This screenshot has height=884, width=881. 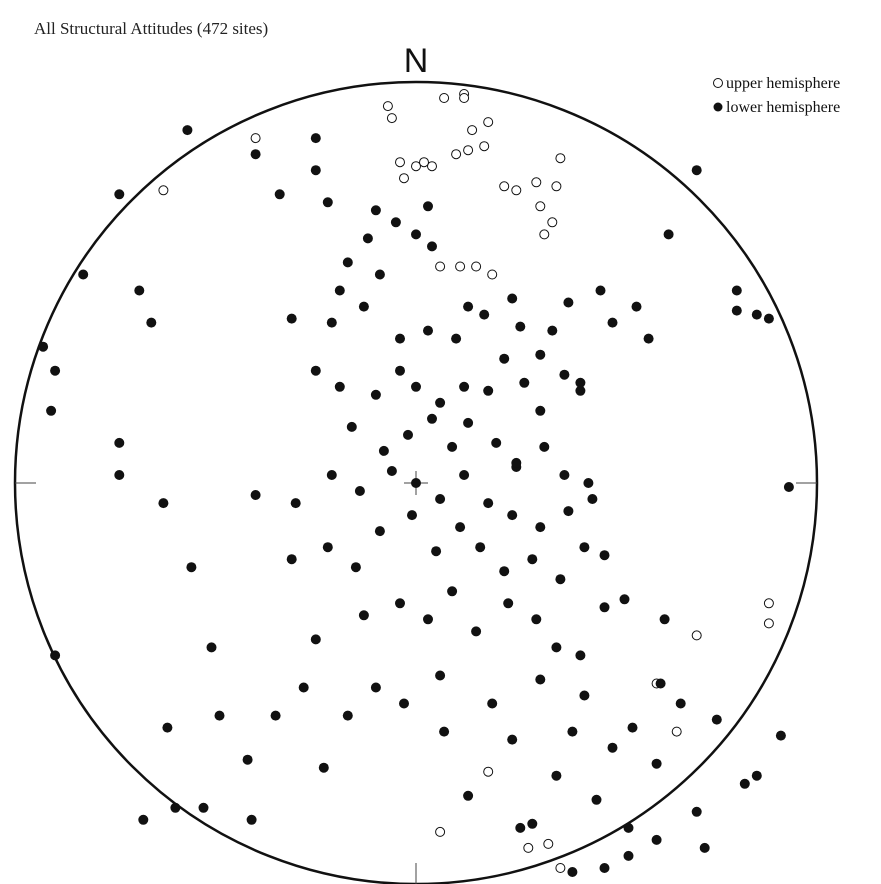 What do you see at coordinates (783, 107) in the screenshot?
I see `legend-label-lower: lower hemisphere` at bounding box center [783, 107].